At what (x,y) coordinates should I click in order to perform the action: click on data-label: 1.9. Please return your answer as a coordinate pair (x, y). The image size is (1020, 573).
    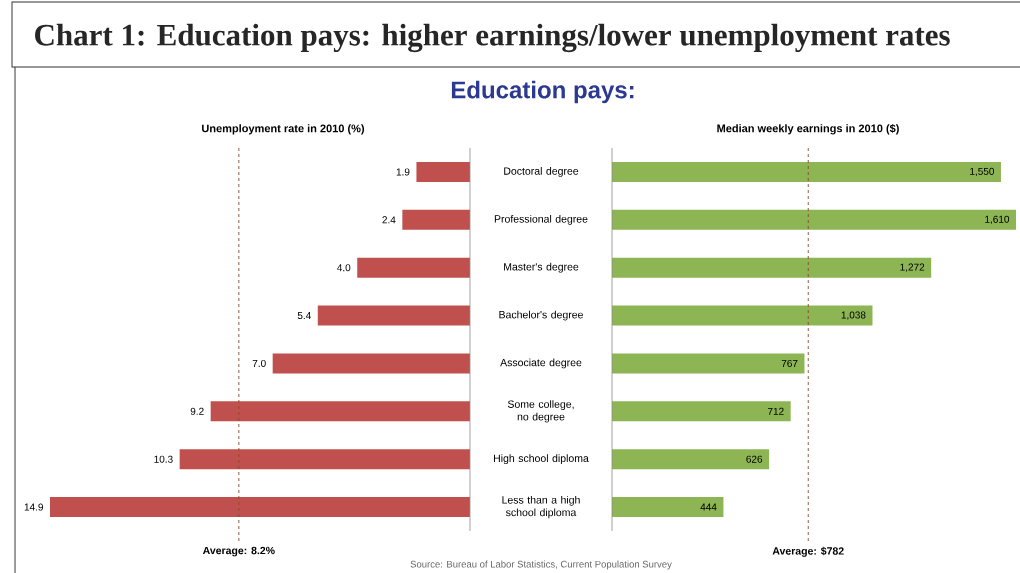
    Looking at the image, I should click on (403, 172).